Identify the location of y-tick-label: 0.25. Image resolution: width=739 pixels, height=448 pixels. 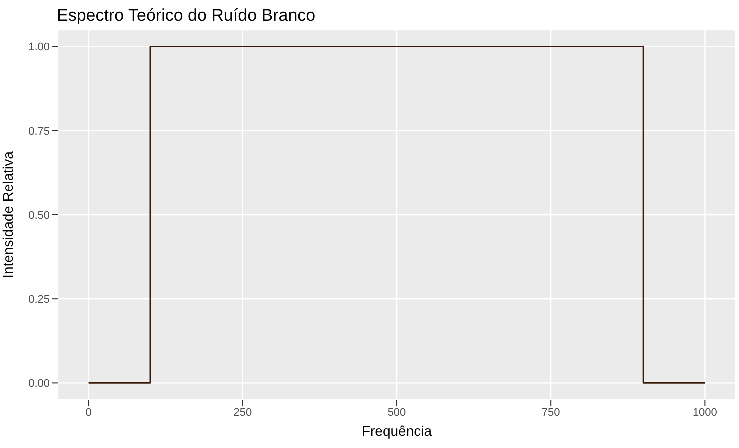
(39, 300).